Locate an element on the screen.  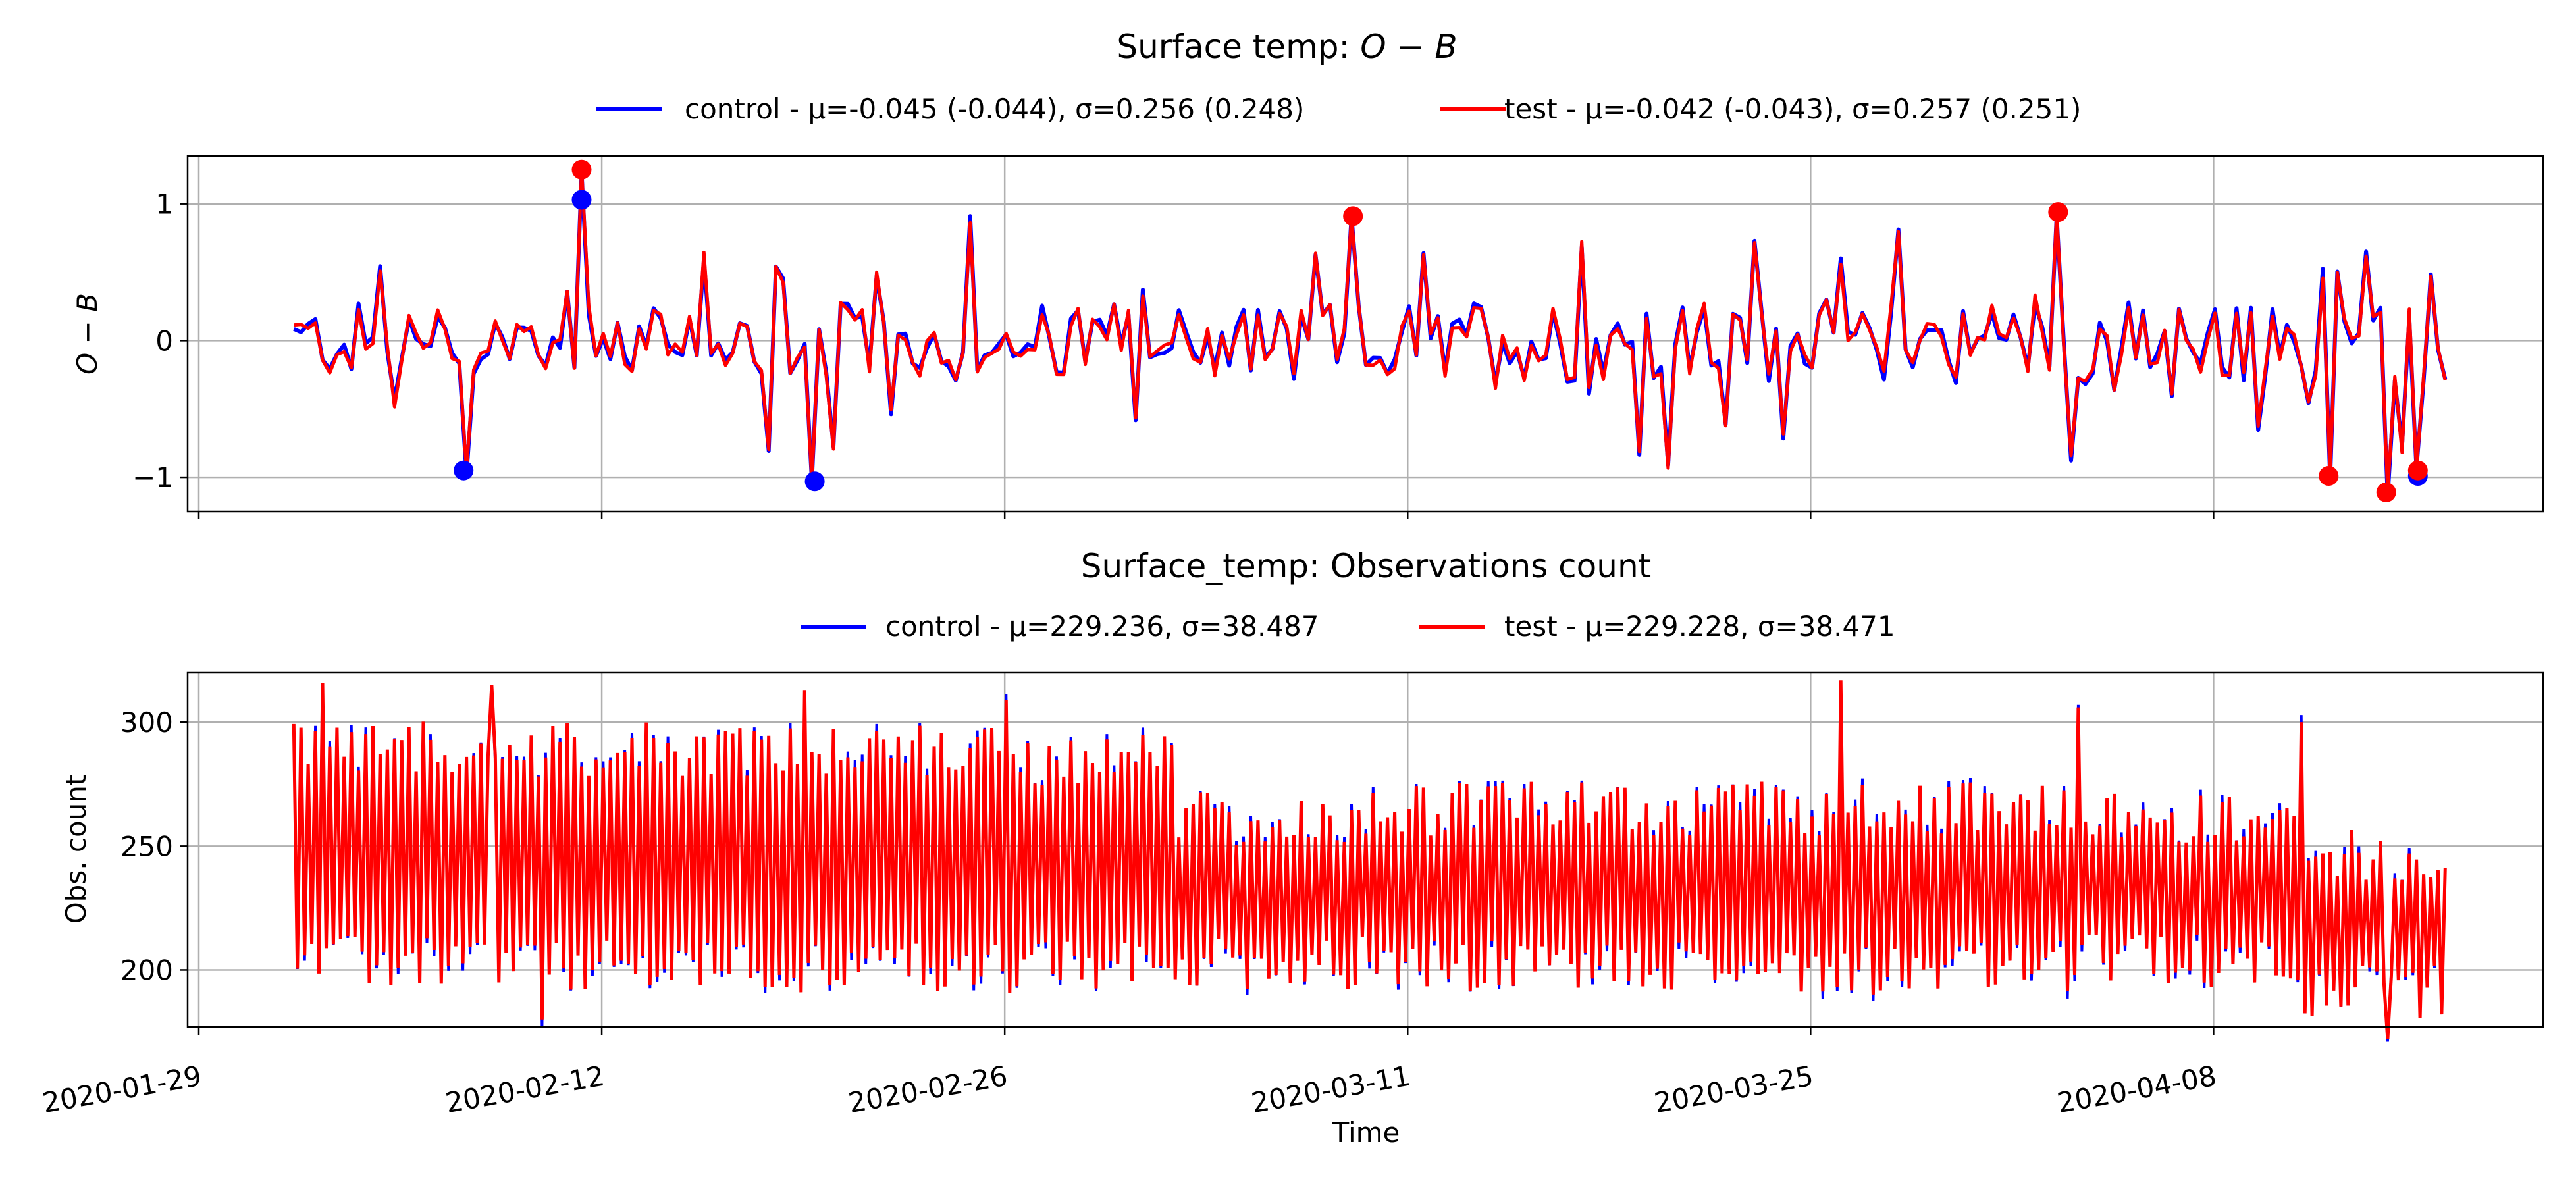
x-axis-label: Time is located at coordinates (1366, 1132).